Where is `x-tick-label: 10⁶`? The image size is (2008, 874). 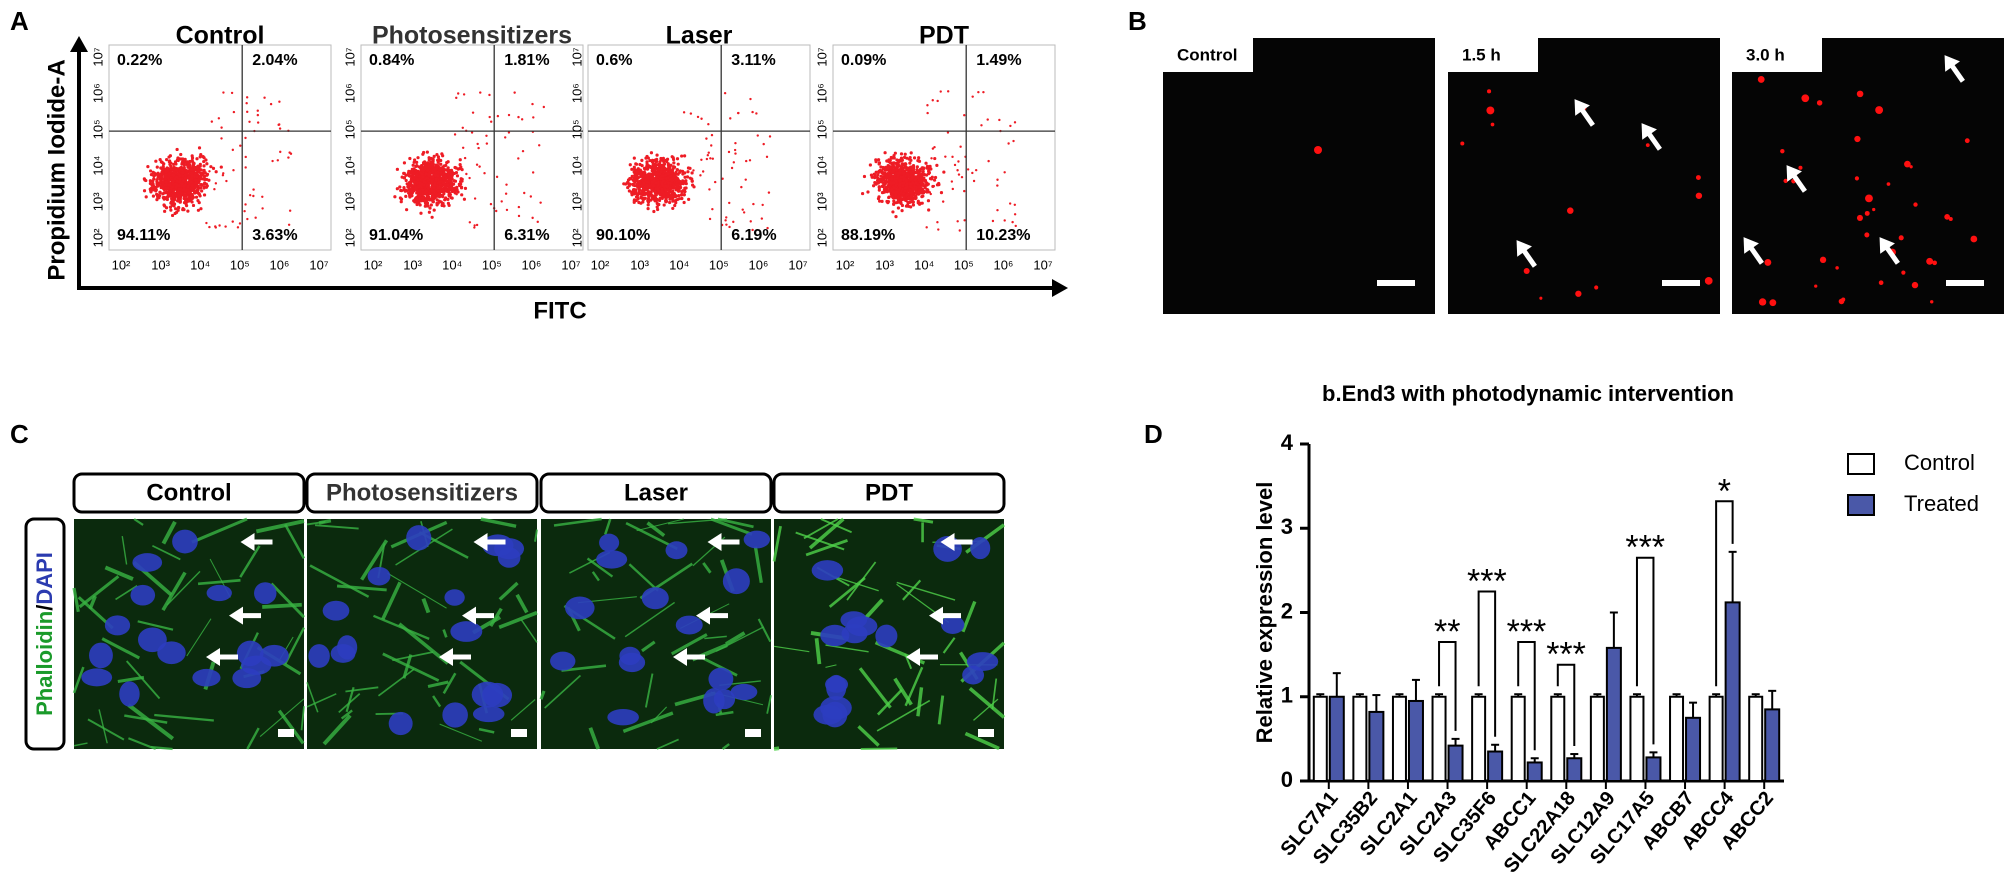
x-tick-label: 10⁶ is located at coordinates (279, 264).